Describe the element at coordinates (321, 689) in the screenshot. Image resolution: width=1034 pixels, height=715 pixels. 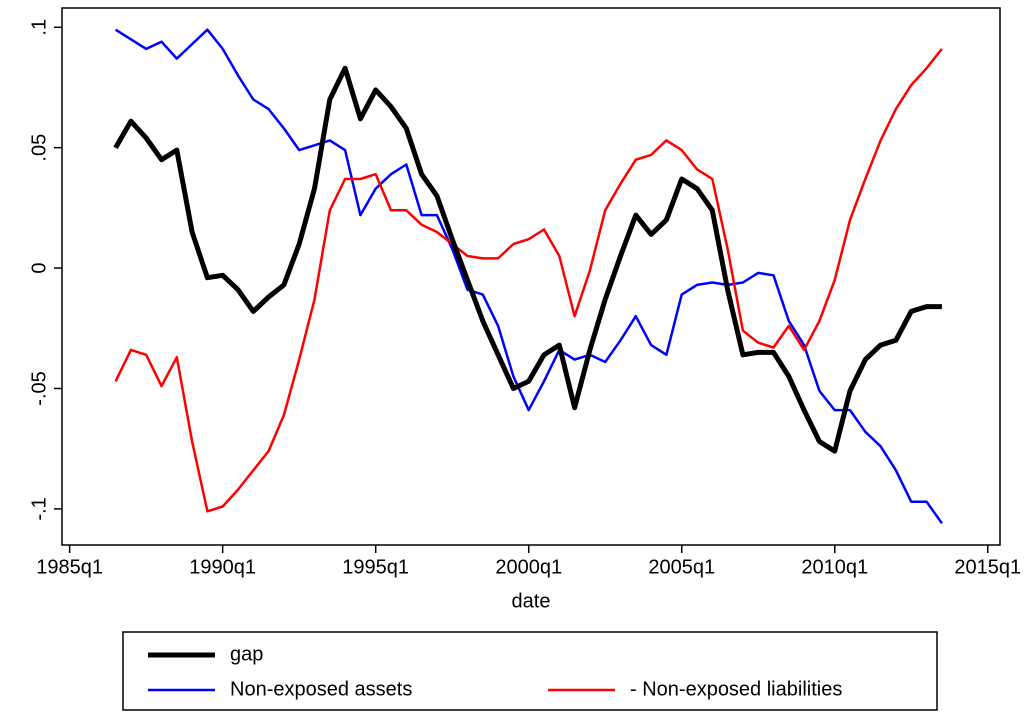
I see `legend-label: Non-exposed assets` at that location.